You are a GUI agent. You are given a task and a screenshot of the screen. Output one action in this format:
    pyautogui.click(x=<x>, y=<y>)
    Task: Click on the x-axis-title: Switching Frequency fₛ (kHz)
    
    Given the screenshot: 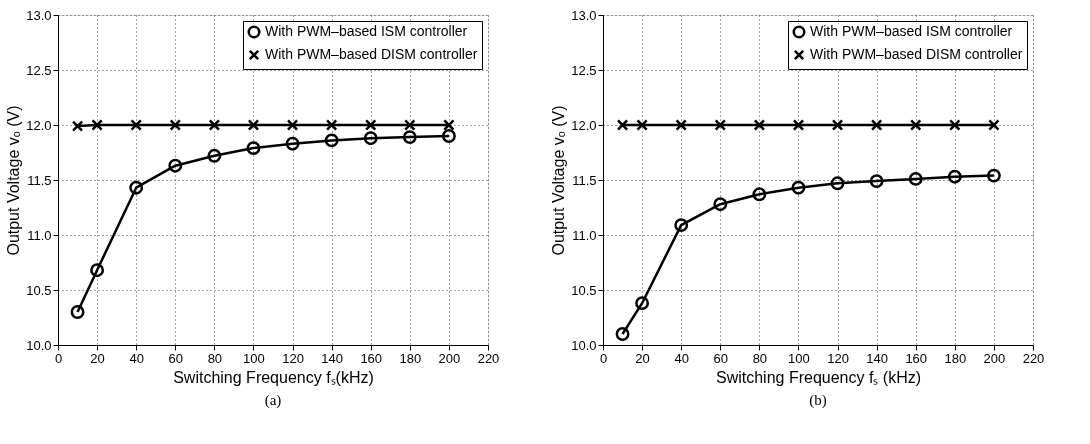 What is the action you would take?
    pyautogui.click(x=818, y=377)
    